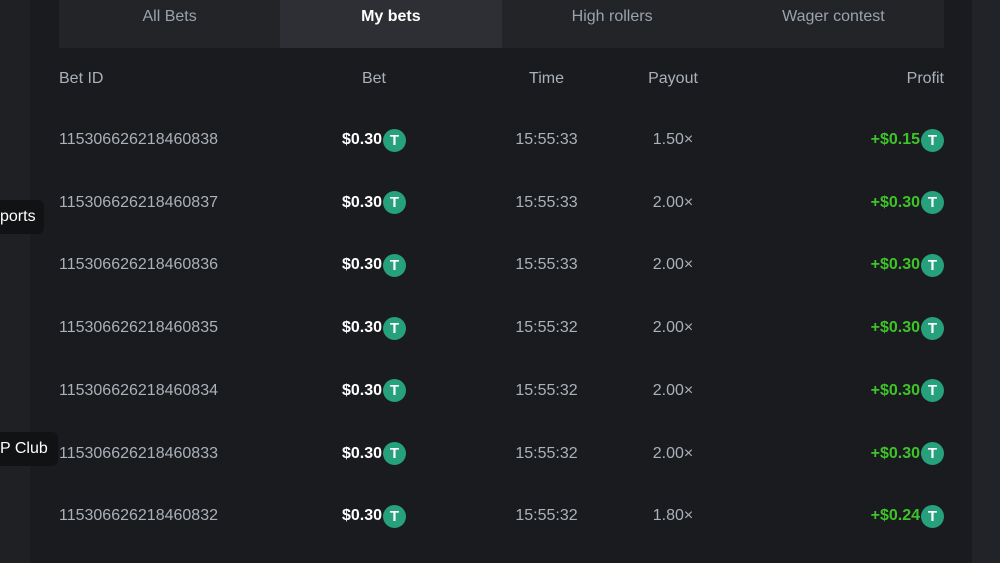 The height and width of the screenshot is (563, 1000). I want to click on header-time: Time, so click(546, 78).